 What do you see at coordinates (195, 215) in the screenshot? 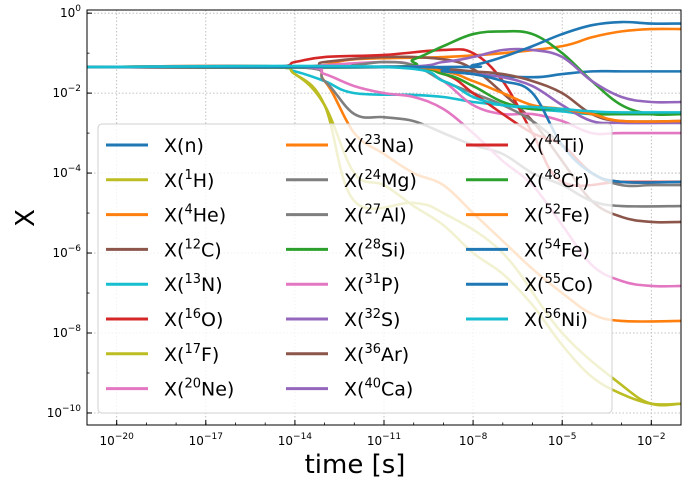
I see `legend-label: X(4He)` at bounding box center [195, 215].